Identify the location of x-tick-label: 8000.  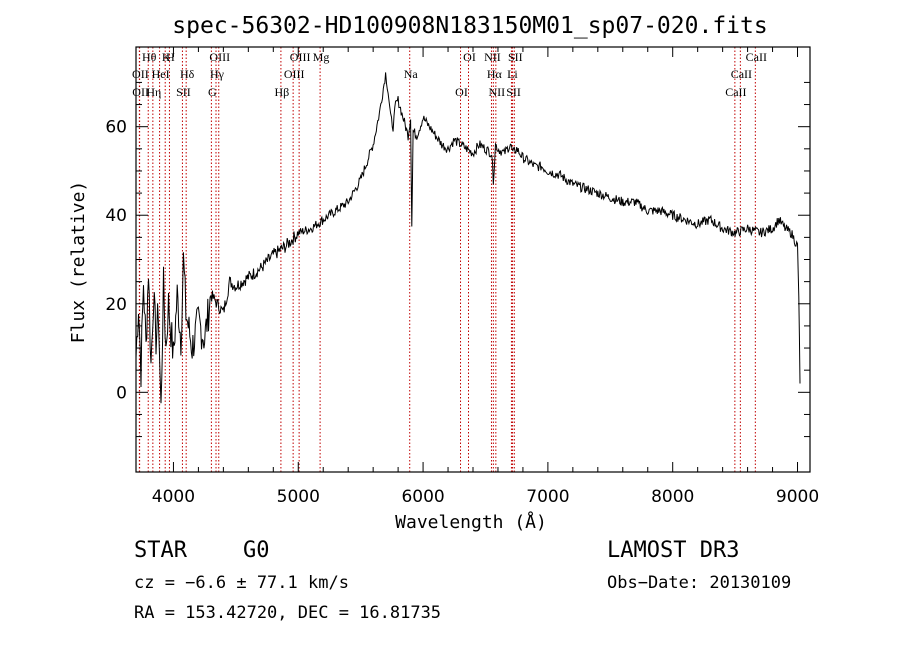
(672, 497).